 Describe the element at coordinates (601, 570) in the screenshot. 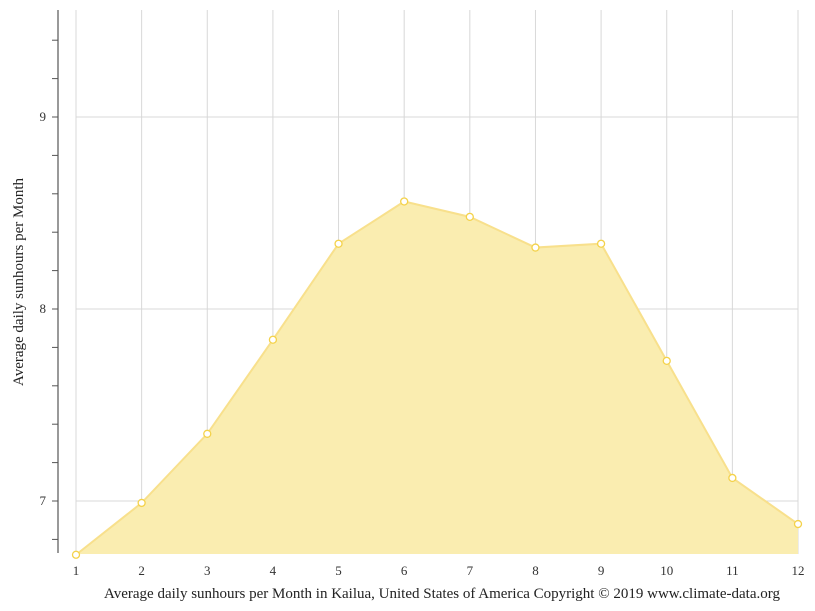

I see `x-tick-label: 9` at that location.